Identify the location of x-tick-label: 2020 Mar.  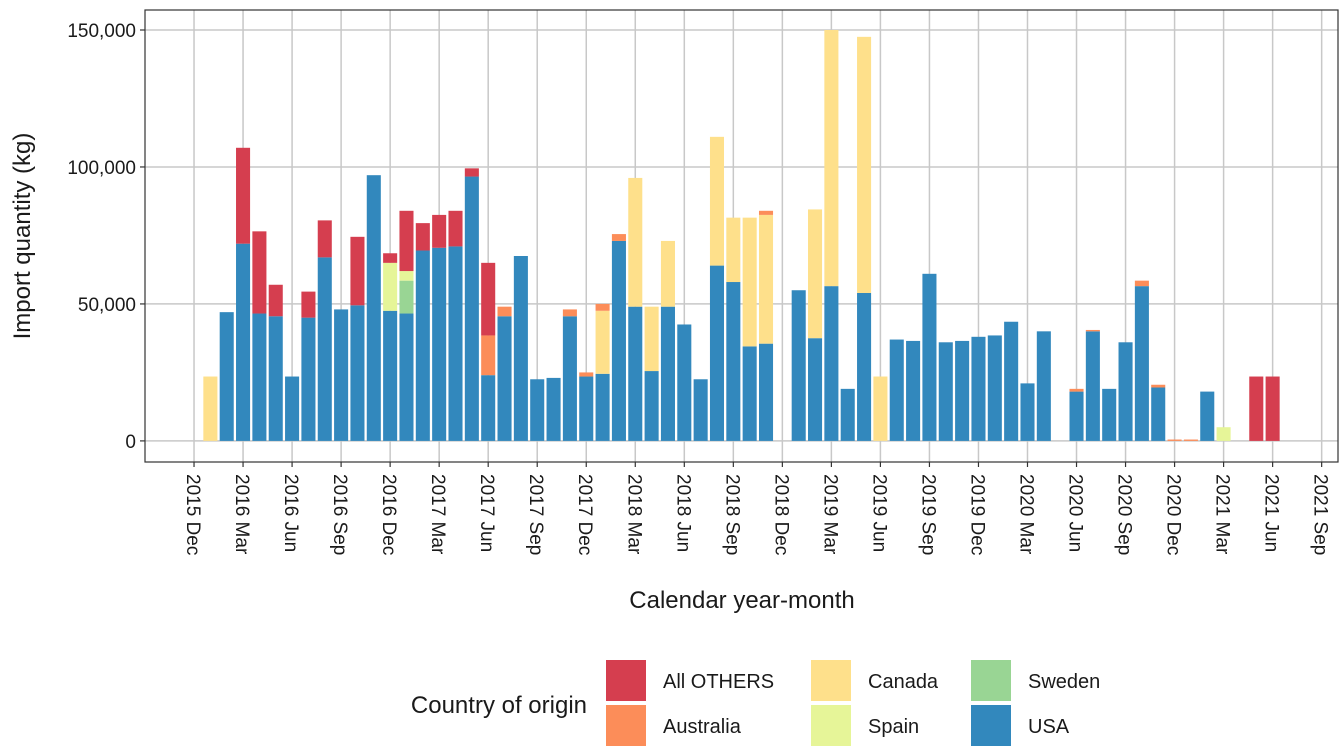
(1025, 514).